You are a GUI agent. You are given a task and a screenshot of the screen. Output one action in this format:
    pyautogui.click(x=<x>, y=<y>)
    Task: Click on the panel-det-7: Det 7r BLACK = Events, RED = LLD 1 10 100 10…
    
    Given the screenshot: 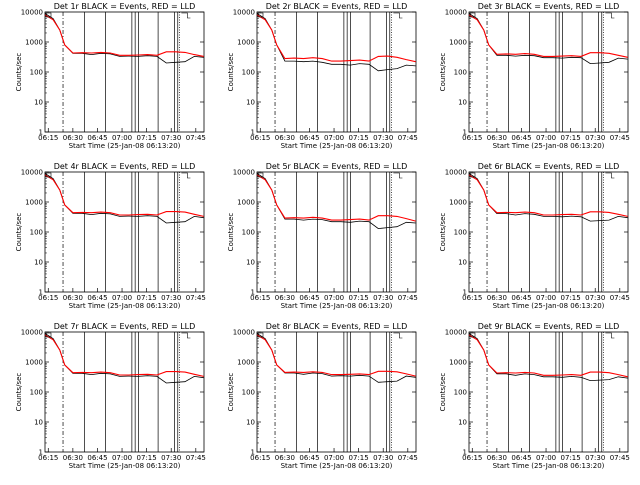 What is the action you would take?
    pyautogui.click(x=110, y=396)
    